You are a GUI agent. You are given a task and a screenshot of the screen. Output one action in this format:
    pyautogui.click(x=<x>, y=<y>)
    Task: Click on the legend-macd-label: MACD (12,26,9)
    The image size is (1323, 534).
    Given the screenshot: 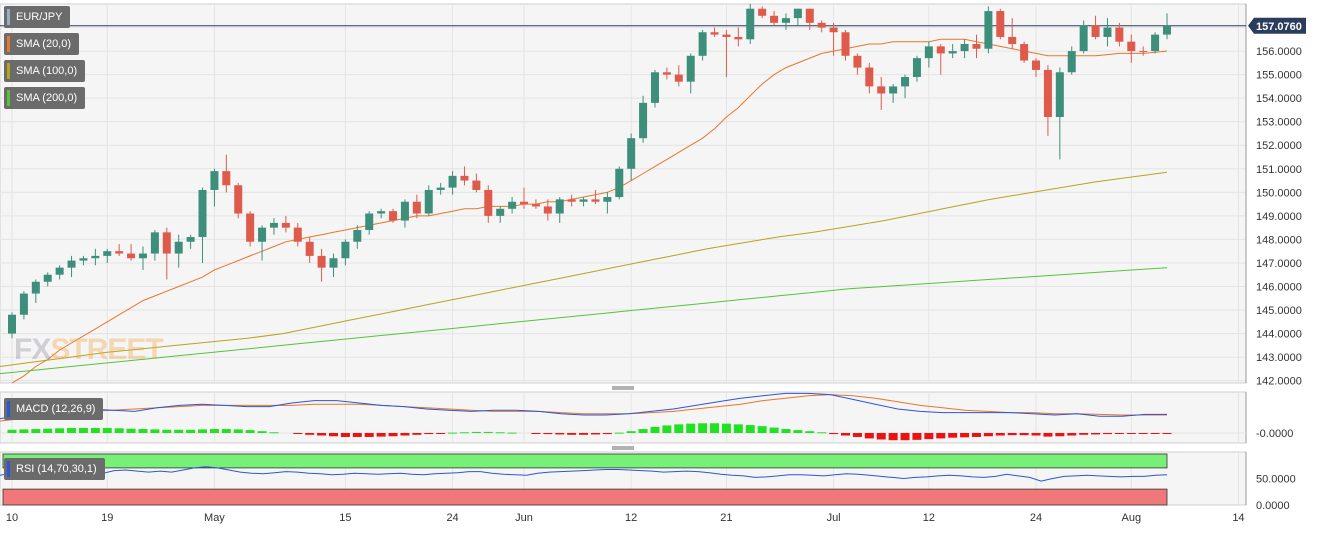 What is the action you would take?
    pyautogui.click(x=56, y=409)
    